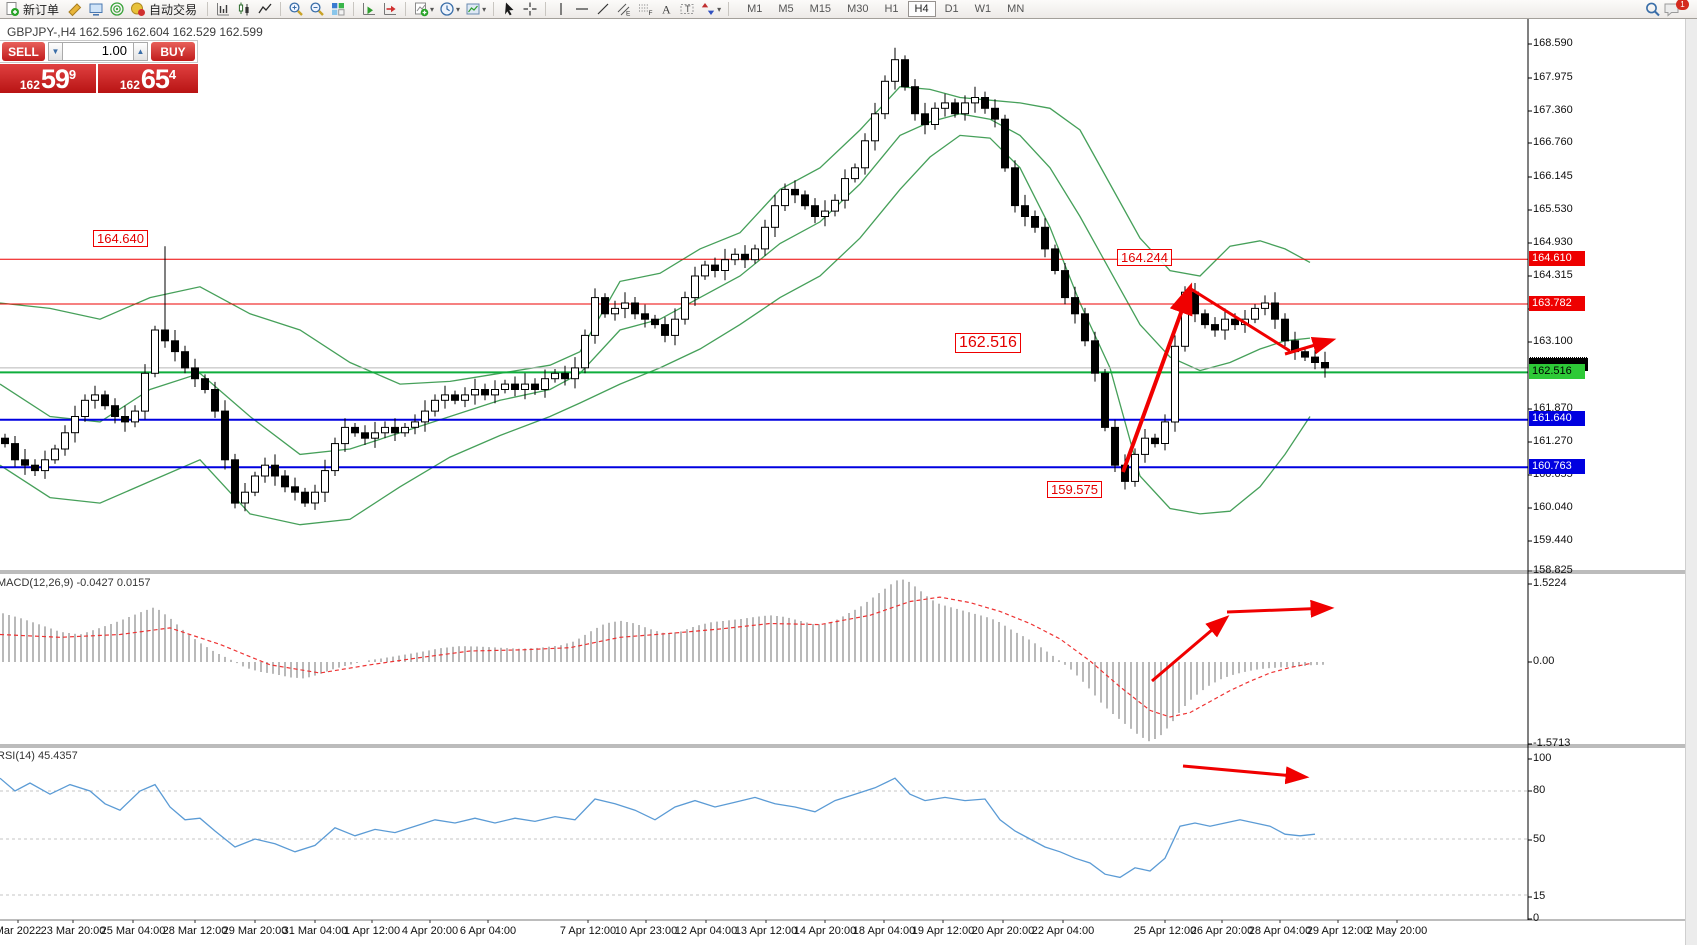 This screenshot has height=945, width=1697. I want to click on indicators-dropdown-arrow: ▾, so click(432, 9).